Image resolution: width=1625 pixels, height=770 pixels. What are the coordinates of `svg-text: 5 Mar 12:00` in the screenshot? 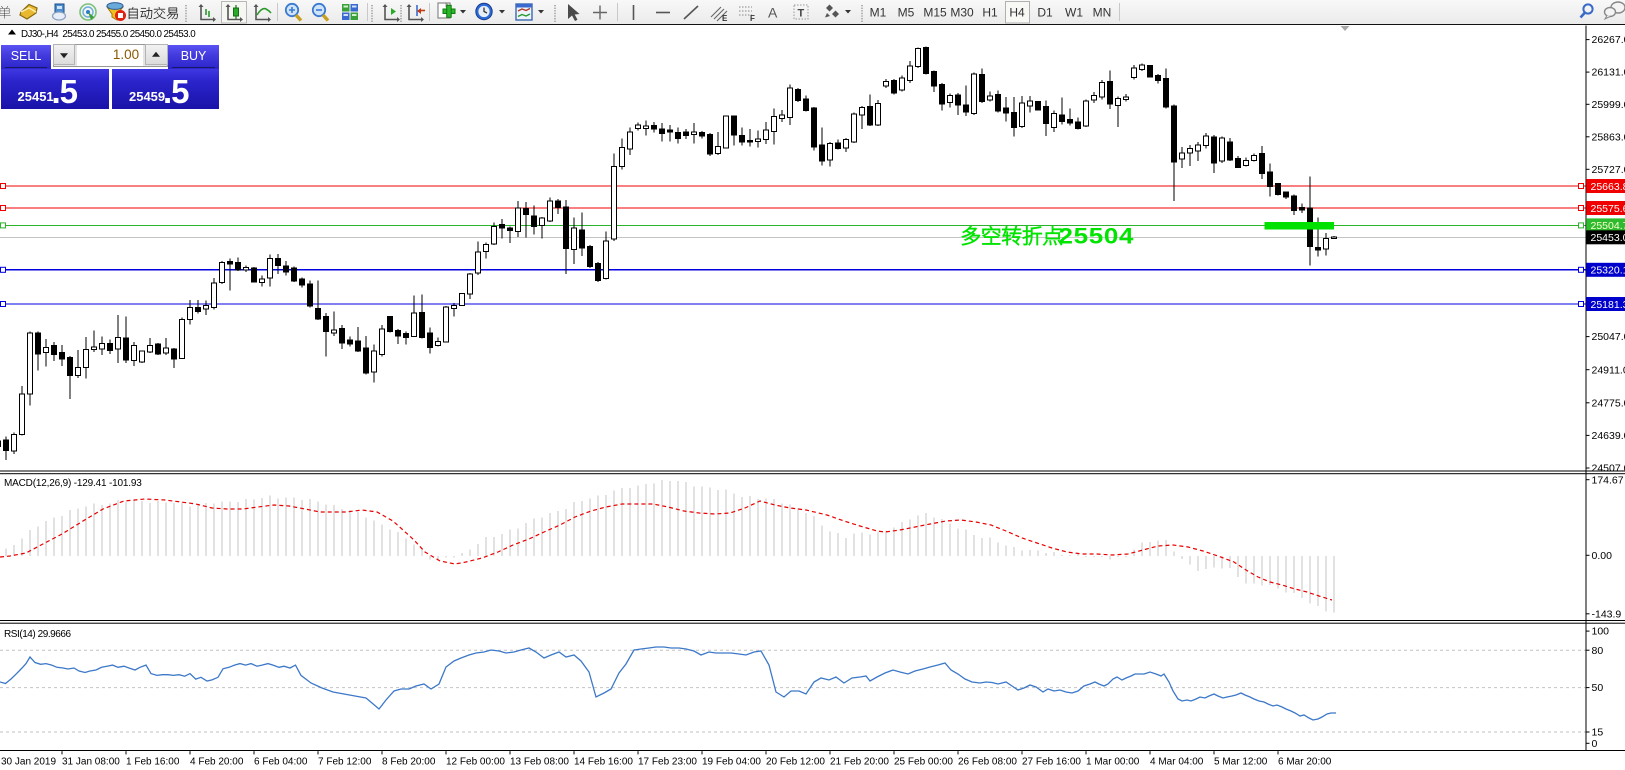 It's located at (1241, 762).